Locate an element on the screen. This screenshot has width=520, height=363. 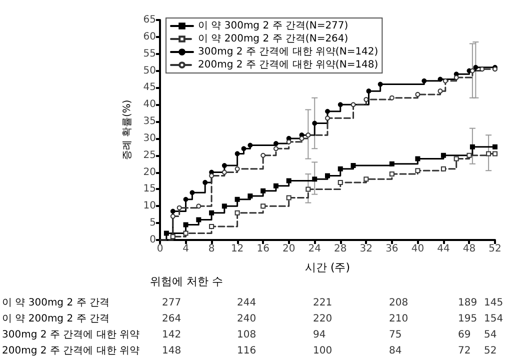
text: 75 is located at coordinates (395, 335).